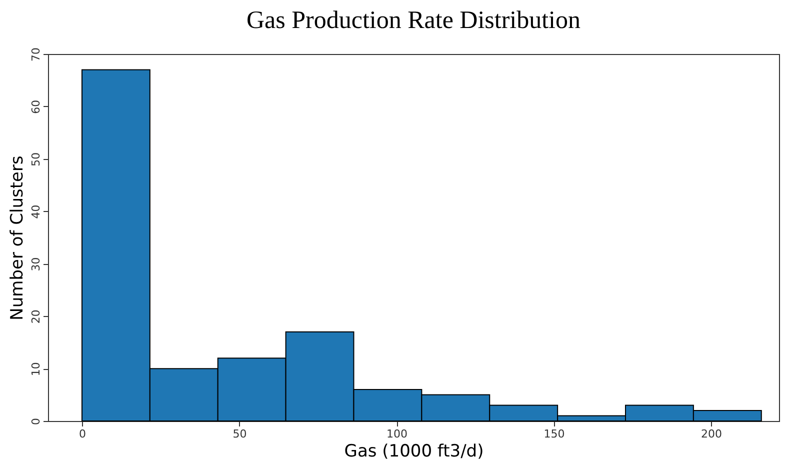 This screenshot has width=803, height=471. What do you see at coordinates (36, 159) in the screenshot?
I see `y-tick-label: 50` at bounding box center [36, 159].